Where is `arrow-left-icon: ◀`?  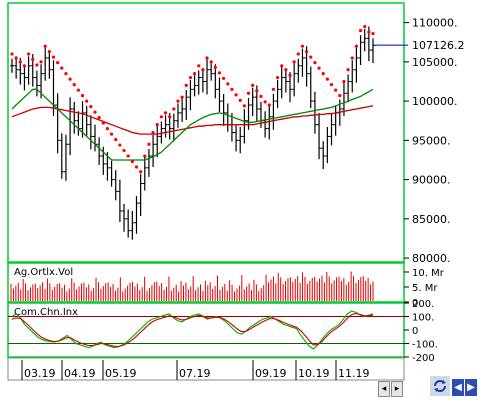
arrow-left-icon: ◀ is located at coordinates (458, 387).